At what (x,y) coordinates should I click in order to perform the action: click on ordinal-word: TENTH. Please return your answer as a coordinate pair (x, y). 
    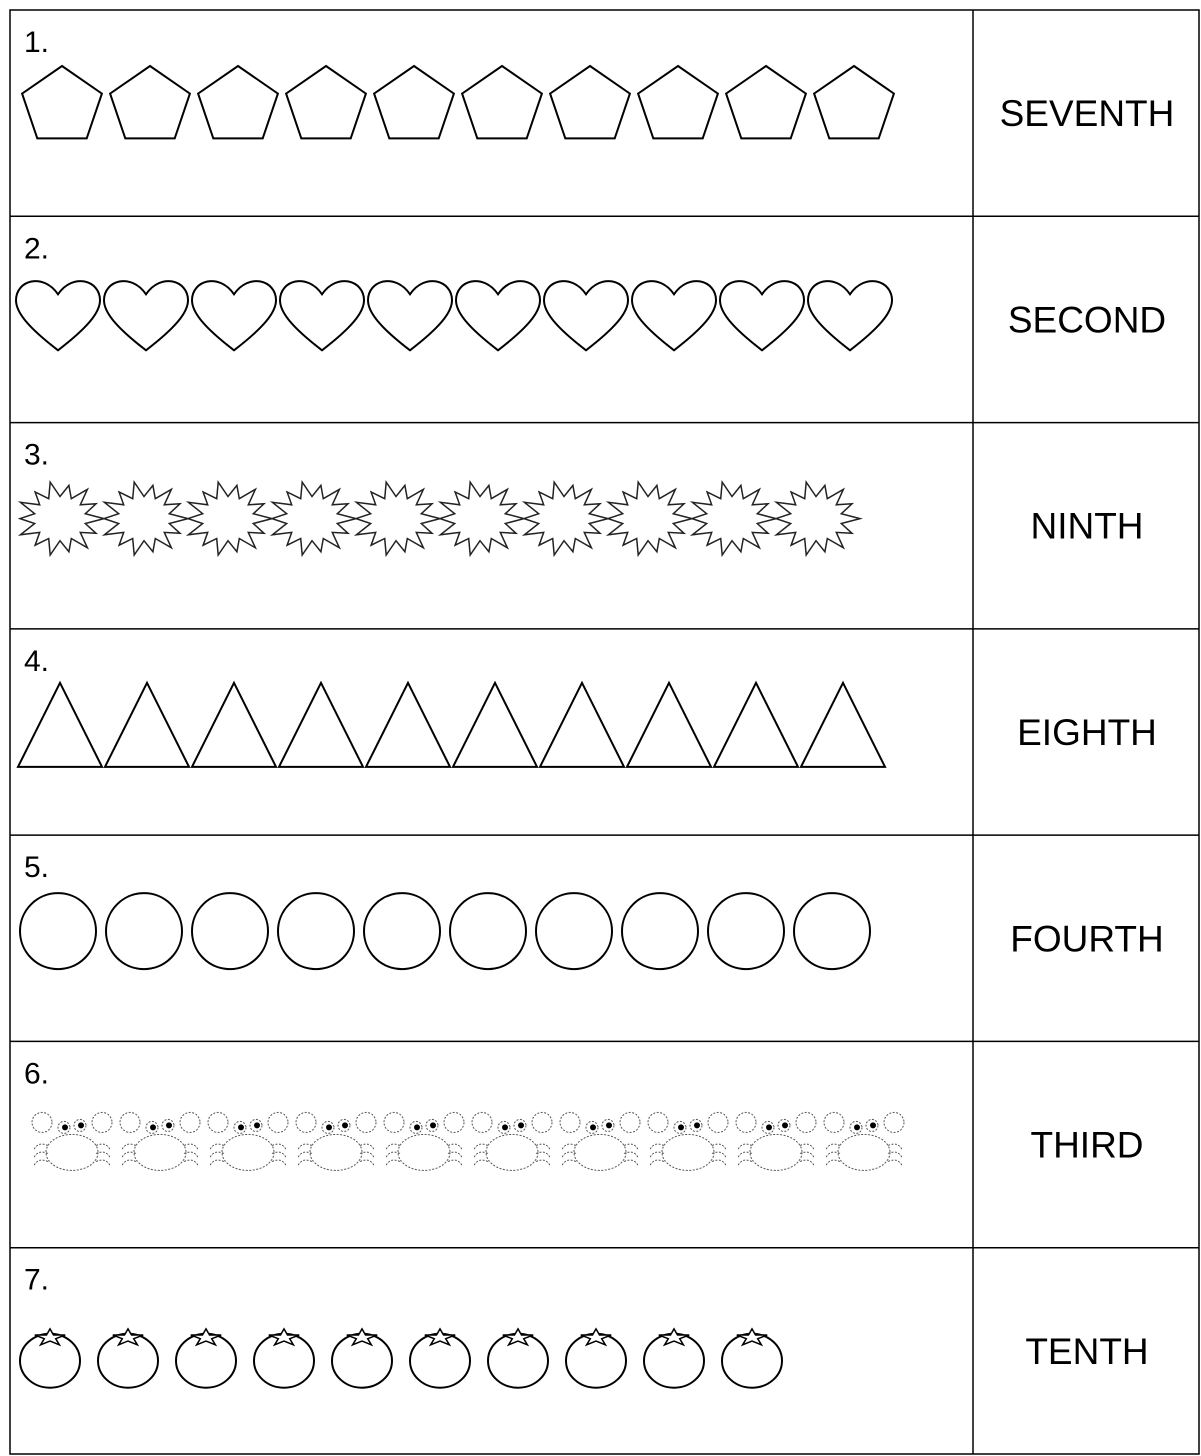
    Looking at the image, I should click on (1086, 1351).